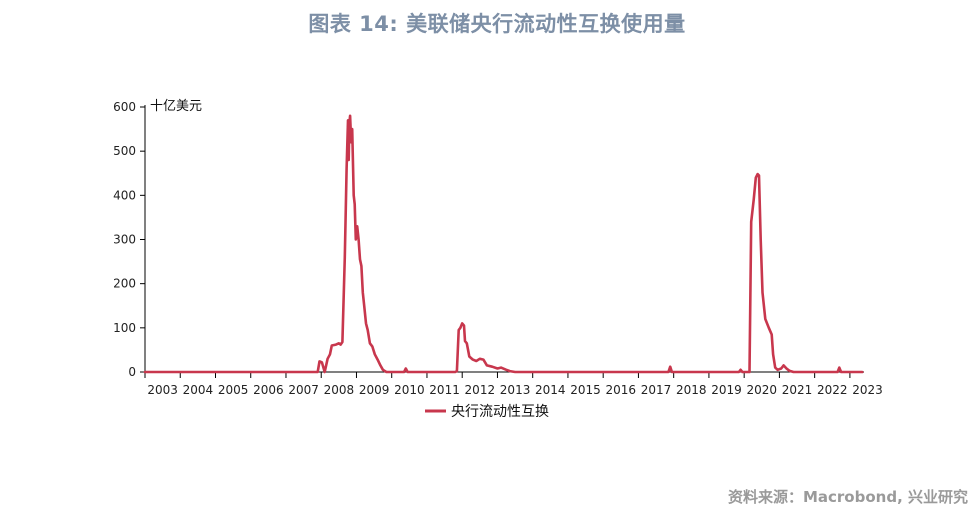  Describe the element at coordinates (480, 390) in the screenshot. I see `x-tick-label: 2012` at that location.